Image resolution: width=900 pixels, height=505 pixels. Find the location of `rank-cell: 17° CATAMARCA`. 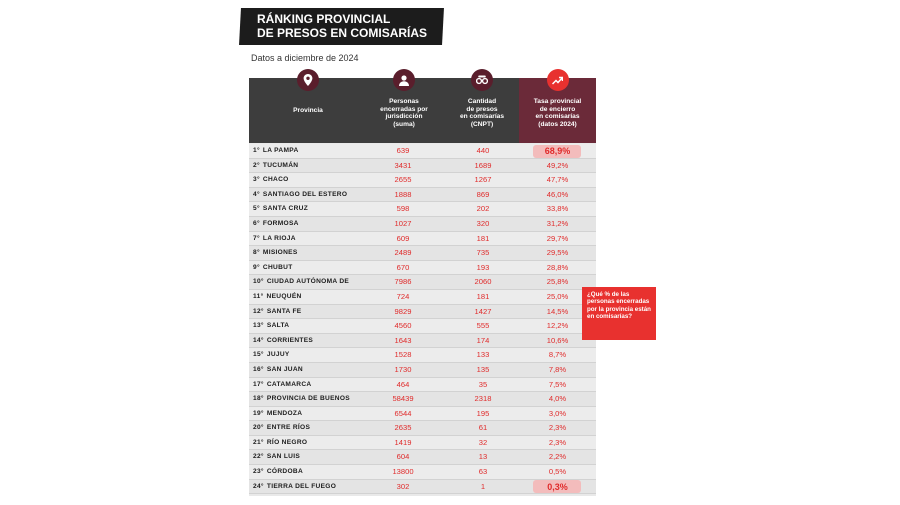

rank-cell: 17° CATAMARCA is located at coordinates (312, 385).